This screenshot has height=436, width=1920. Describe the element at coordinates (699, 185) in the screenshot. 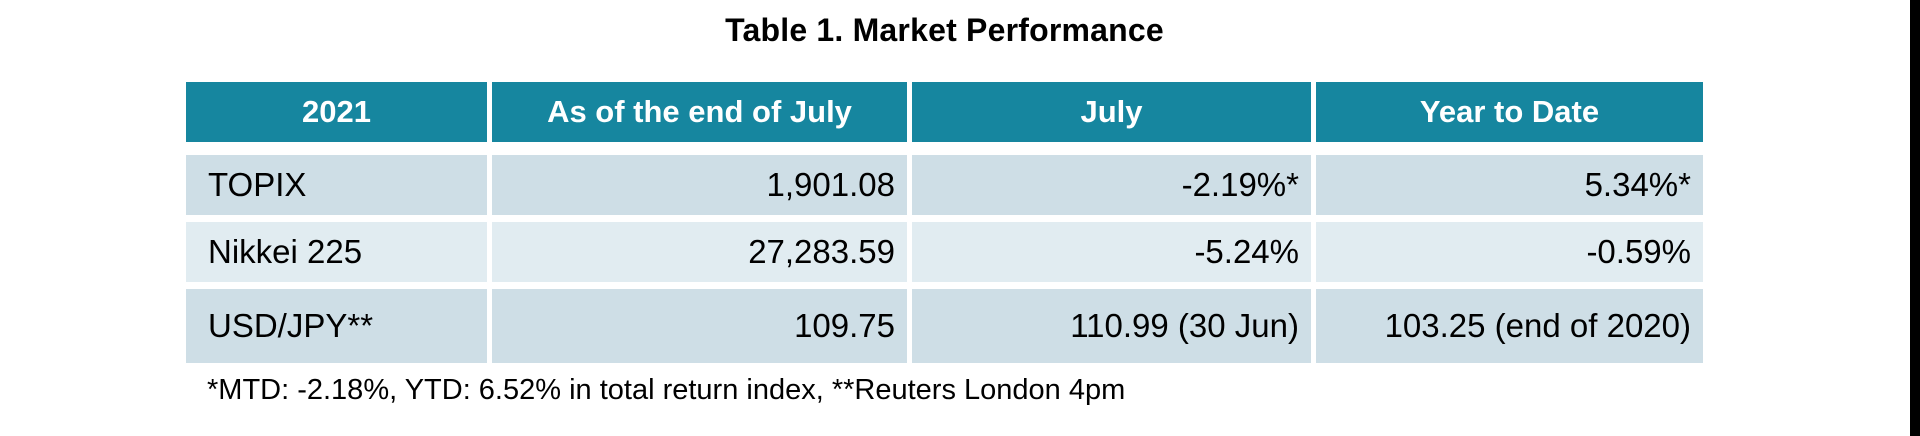

I see `cell-end-of-july-value: 1,901.08` at that location.